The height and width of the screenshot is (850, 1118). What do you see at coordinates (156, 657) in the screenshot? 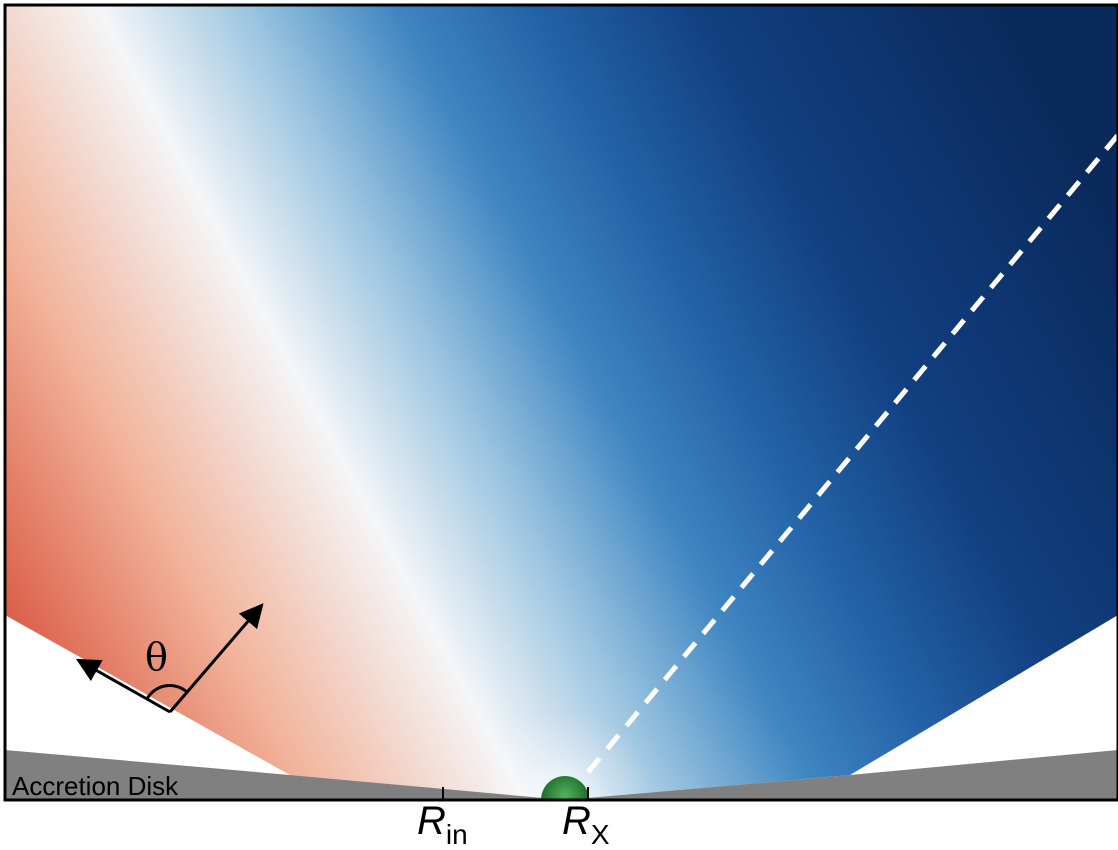
I see `theta-label: θ` at bounding box center [156, 657].